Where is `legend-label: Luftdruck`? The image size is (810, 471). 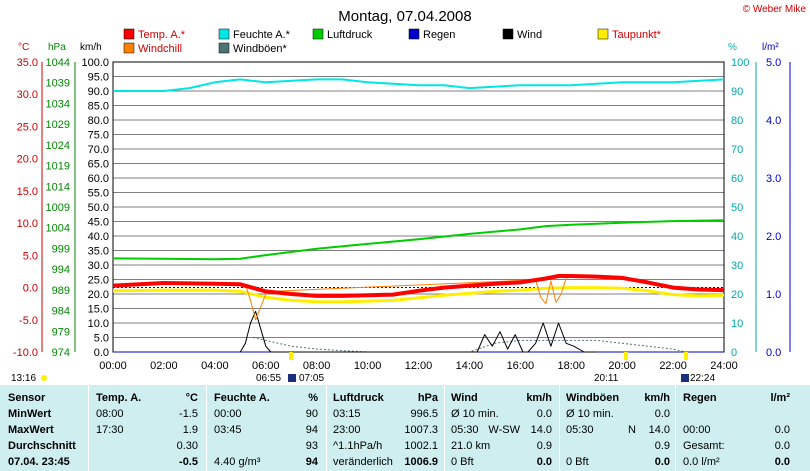 legend-label: Luftdruck is located at coordinates (350, 35).